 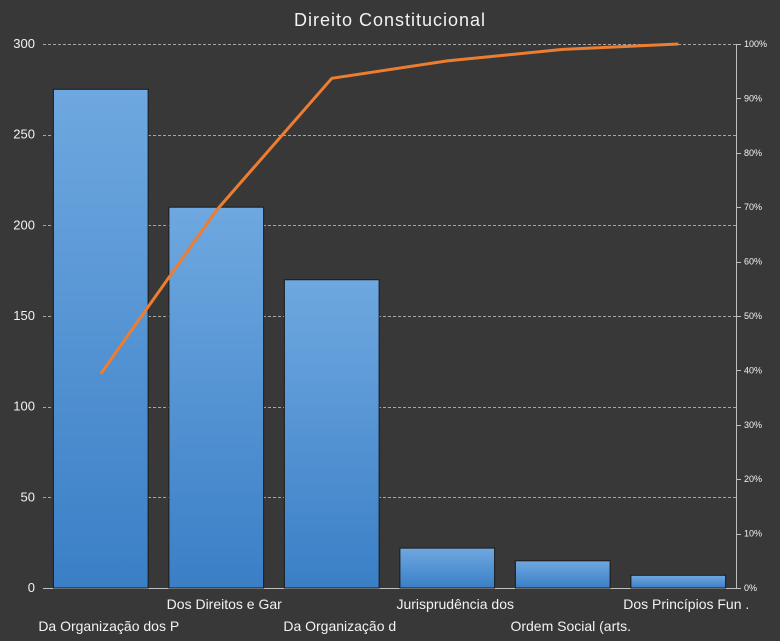 I want to click on y-tick-label: 50, so click(x=28, y=496).